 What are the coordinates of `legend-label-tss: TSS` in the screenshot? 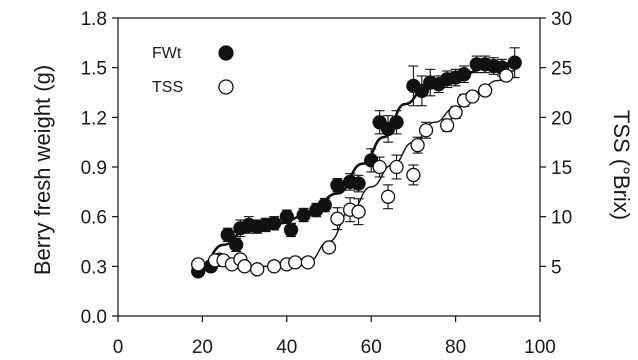 It's located at (167, 87).